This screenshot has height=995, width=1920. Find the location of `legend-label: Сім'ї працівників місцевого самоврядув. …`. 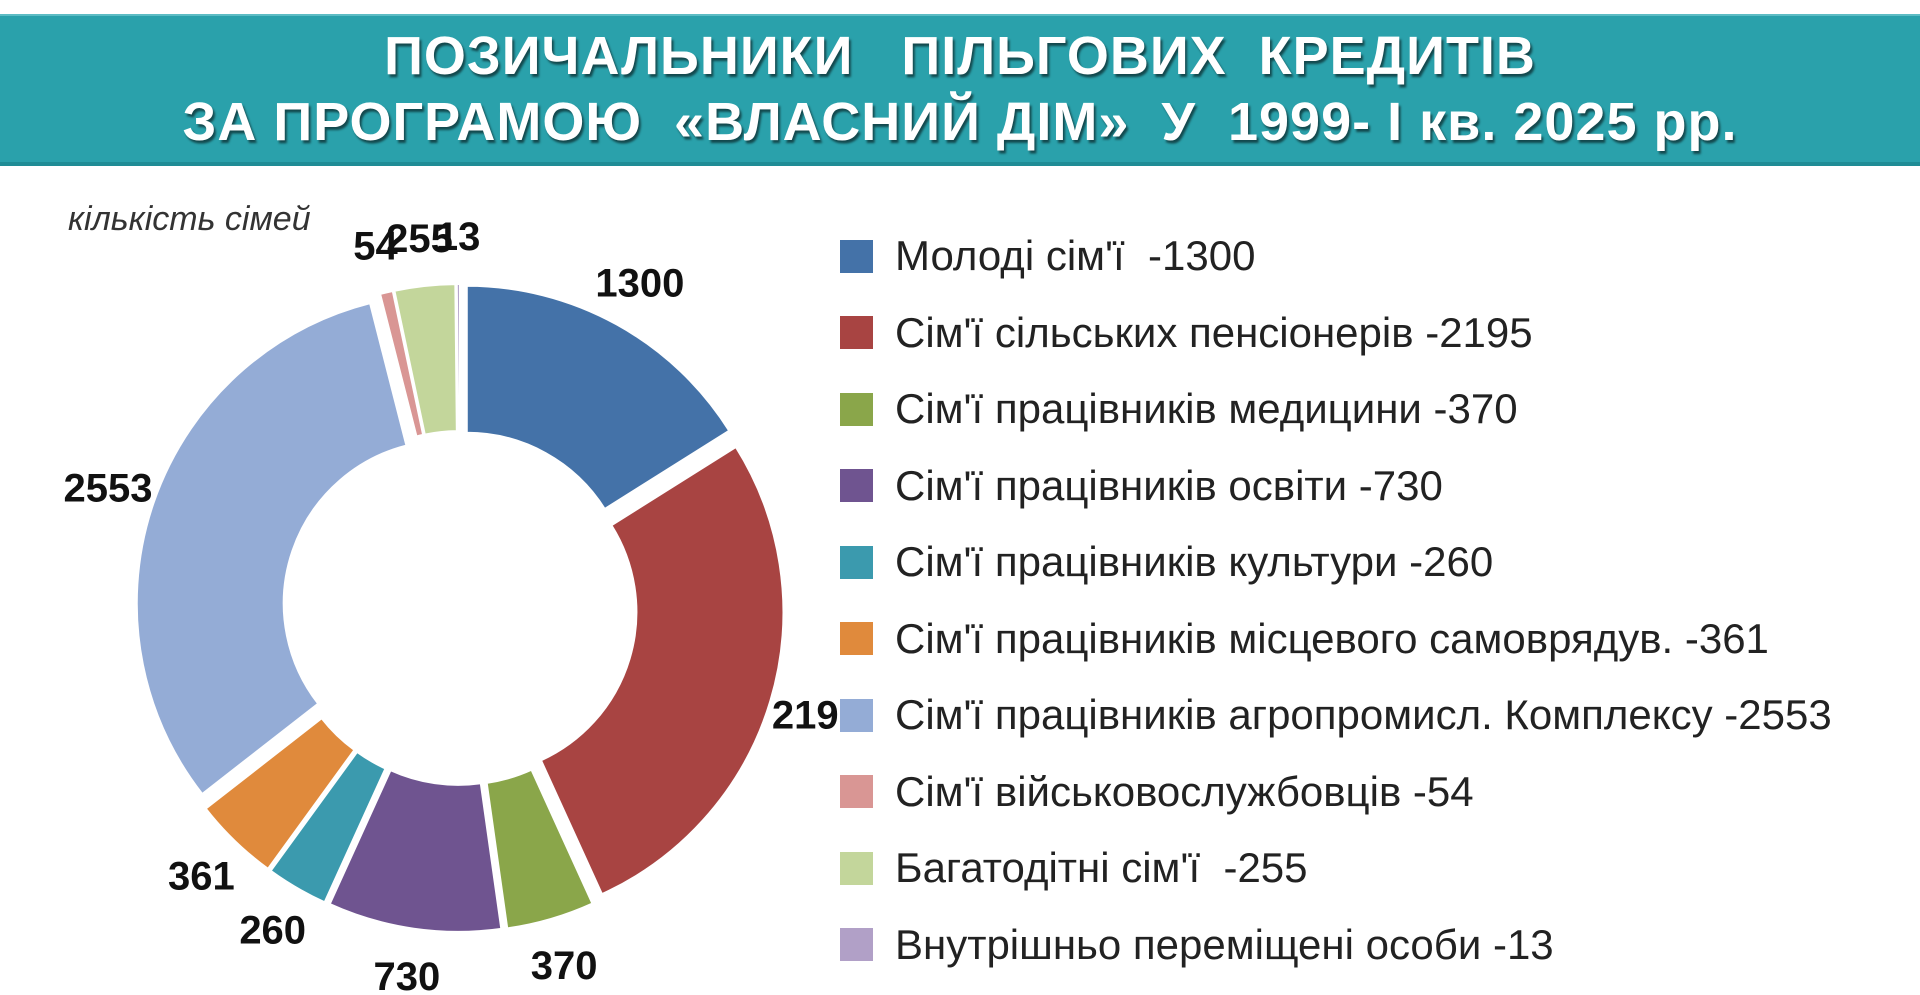

legend-label: Сім'ї працівників місцевого самоврядув. … is located at coordinates (1332, 638).